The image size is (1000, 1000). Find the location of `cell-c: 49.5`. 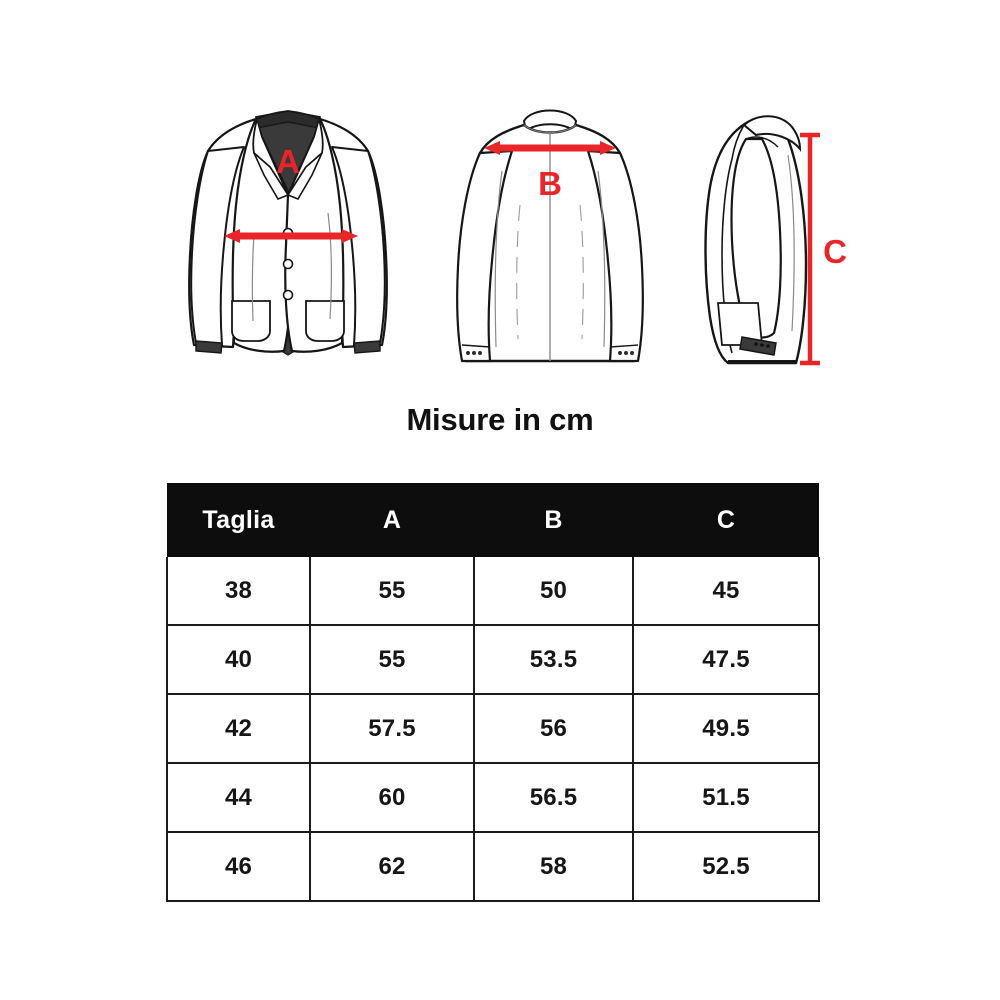

cell-c: 49.5 is located at coordinates (726, 728).